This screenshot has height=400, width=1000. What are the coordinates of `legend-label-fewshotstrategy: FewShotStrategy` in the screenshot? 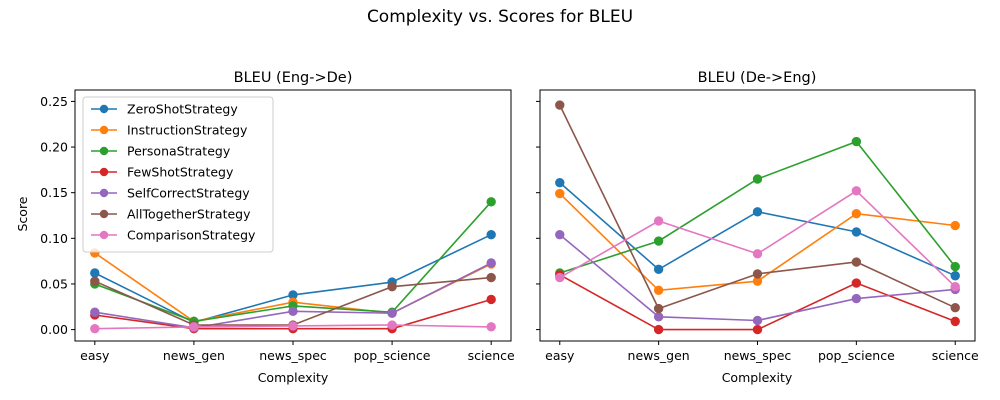 It's located at (180, 172).